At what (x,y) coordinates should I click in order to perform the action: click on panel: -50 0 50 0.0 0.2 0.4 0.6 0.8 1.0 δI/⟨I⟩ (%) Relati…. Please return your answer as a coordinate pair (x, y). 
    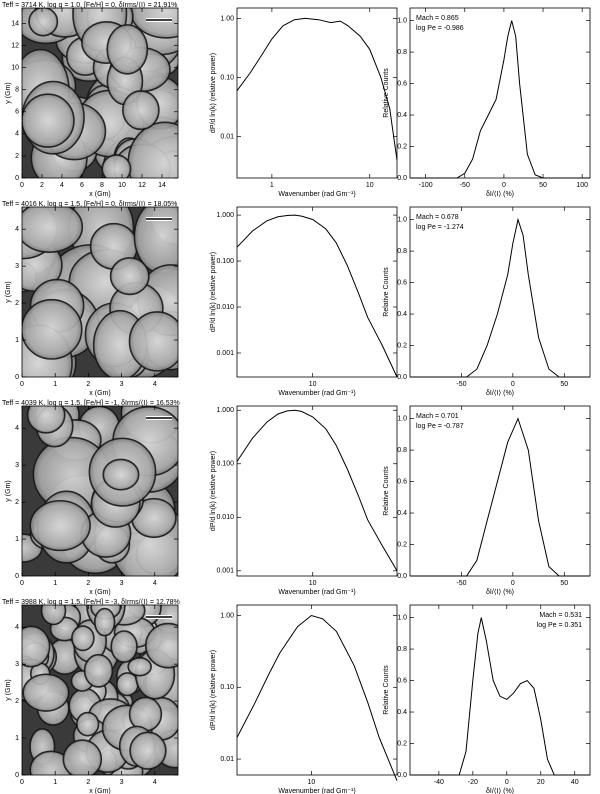
    Looking at the image, I should click on (487, 500).